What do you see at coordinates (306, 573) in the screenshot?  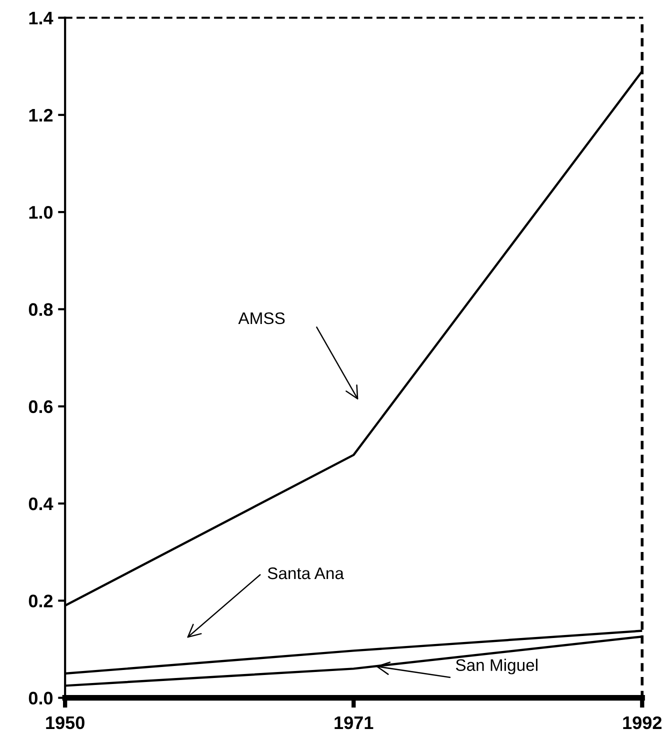 I see `annotation: Santa Ana` at bounding box center [306, 573].